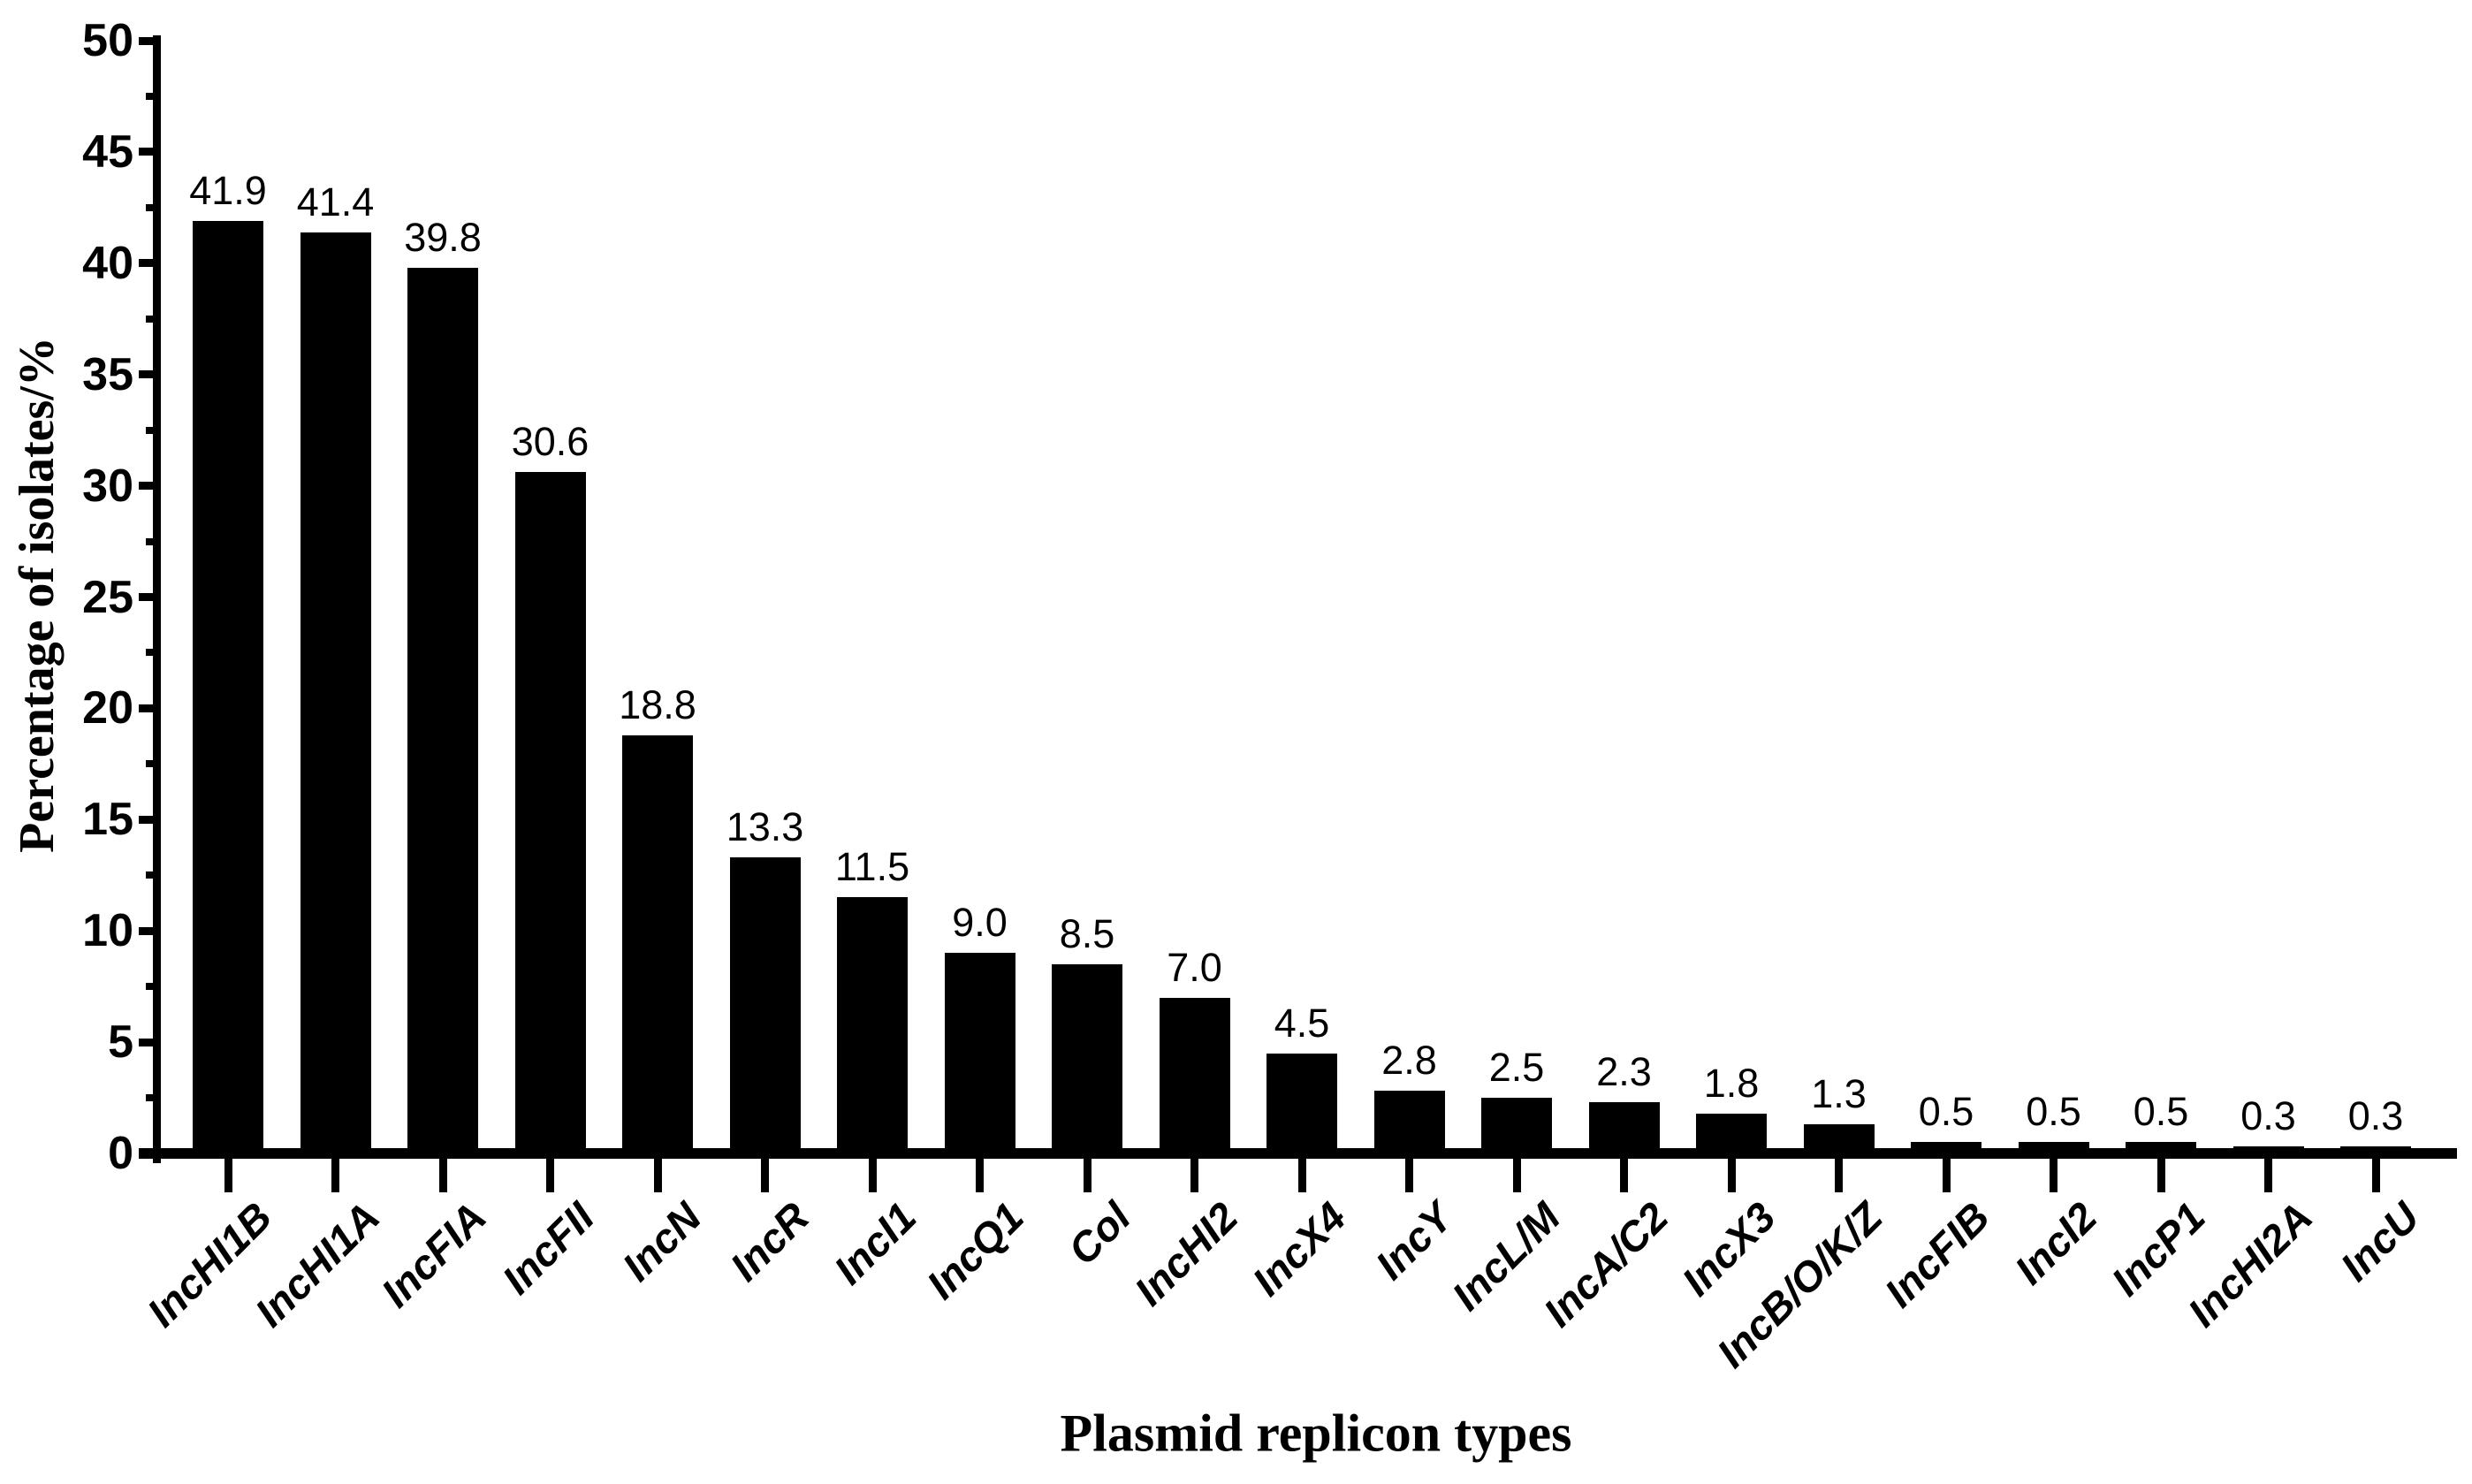 The image size is (2472, 1484). What do you see at coordinates (980, 923) in the screenshot?
I see `bar-value-label: 9.0` at bounding box center [980, 923].